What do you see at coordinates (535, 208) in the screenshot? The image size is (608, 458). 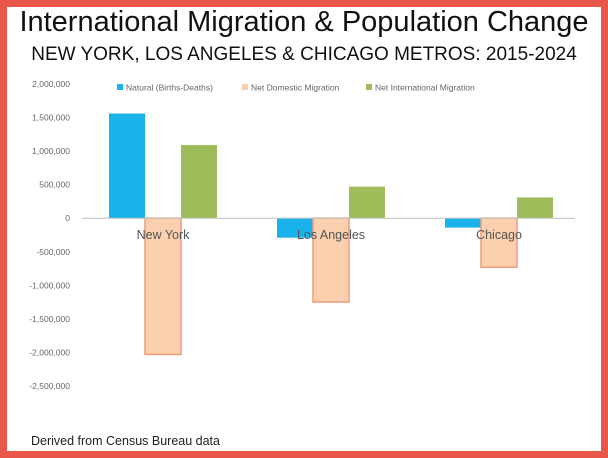 I see `bar-net-international-migration-chicago` at bounding box center [535, 208].